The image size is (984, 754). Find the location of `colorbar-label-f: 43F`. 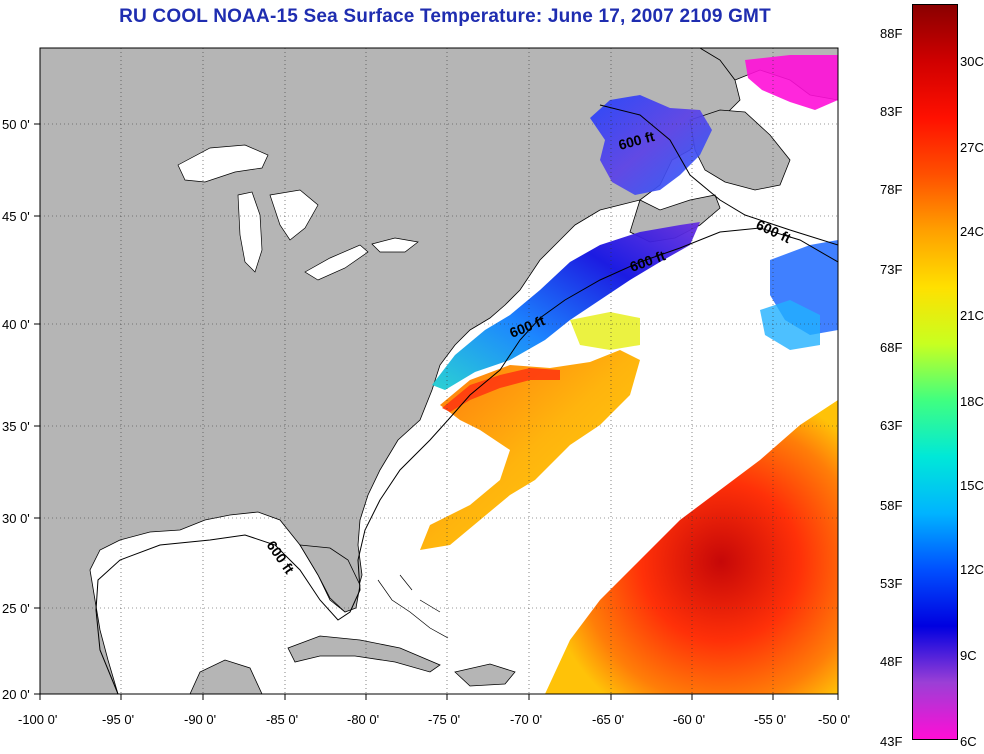

colorbar-label-f: 43F is located at coordinates (891, 741).